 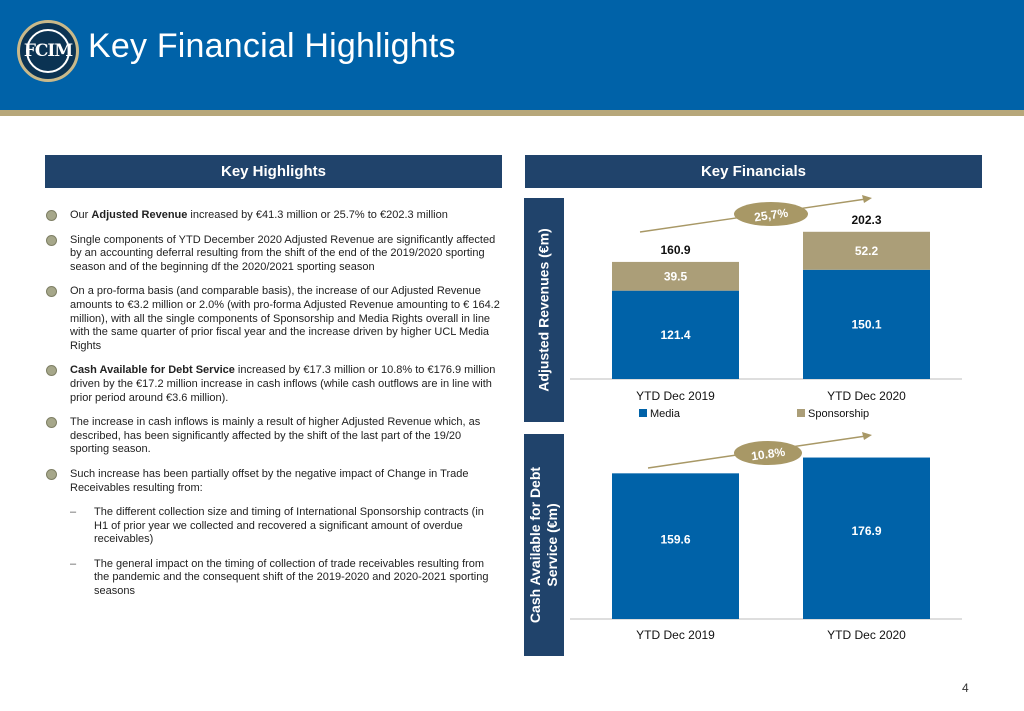 I want to click on data-label-sponsorship: 52.2, so click(x=867, y=251).